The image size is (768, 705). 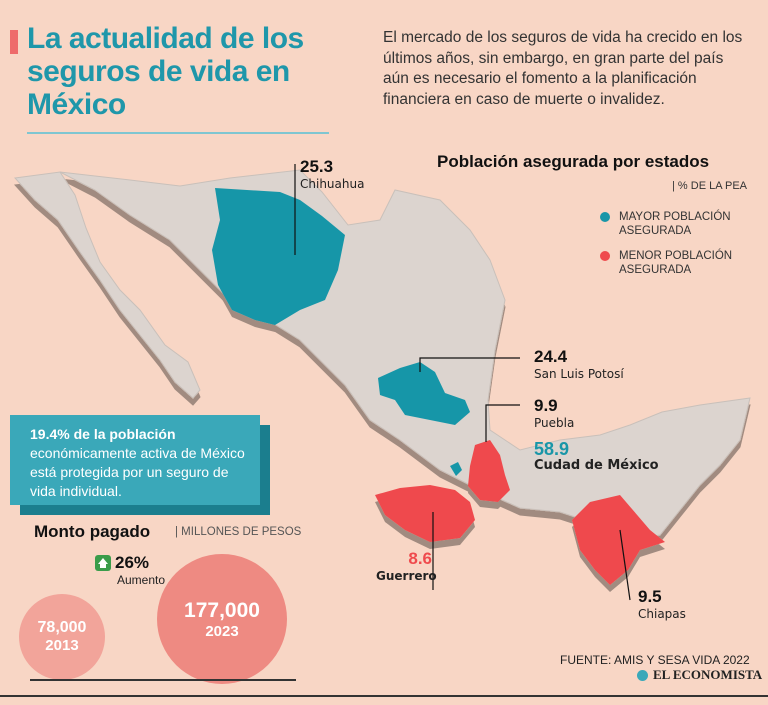 I want to click on label-cdmx: 58.9 Cudad de México, so click(x=596, y=457).